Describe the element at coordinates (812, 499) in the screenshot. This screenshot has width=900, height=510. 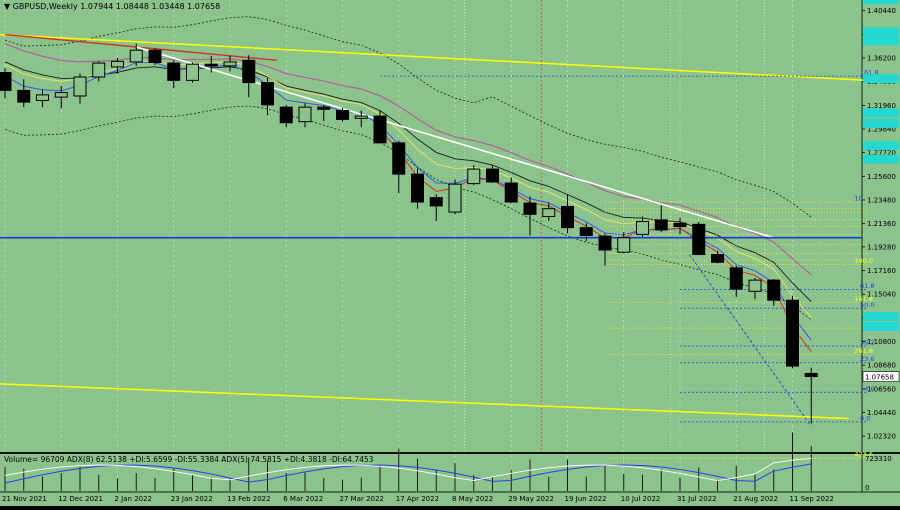
I see `time-tick-label: 11 Sep 2022` at that location.